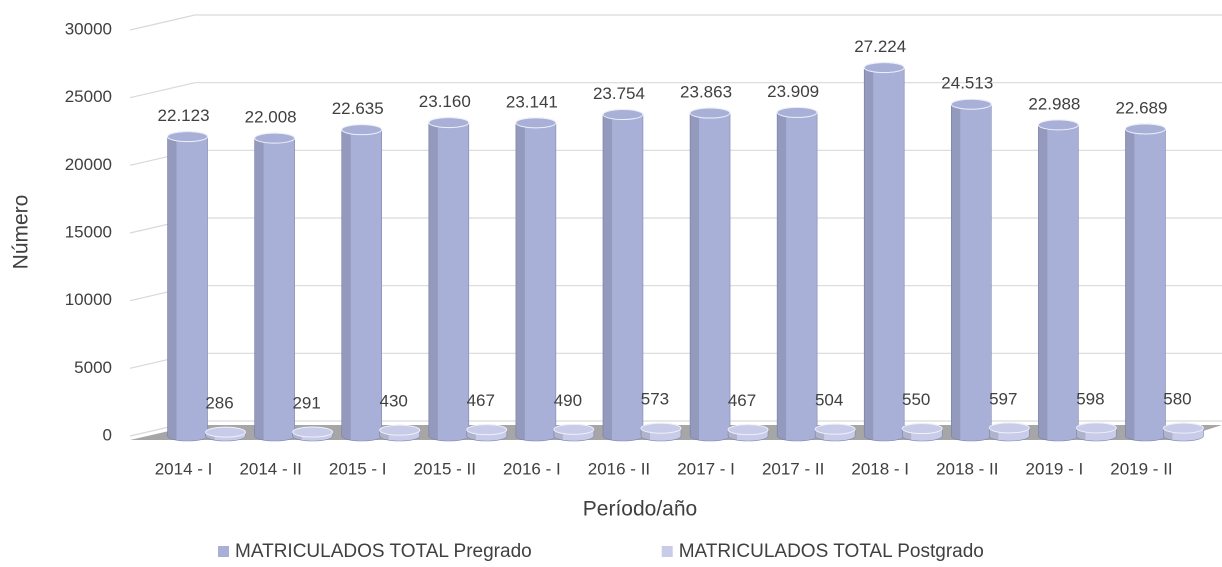 The height and width of the screenshot is (567, 1222). I want to click on value-label: 430, so click(394, 401).